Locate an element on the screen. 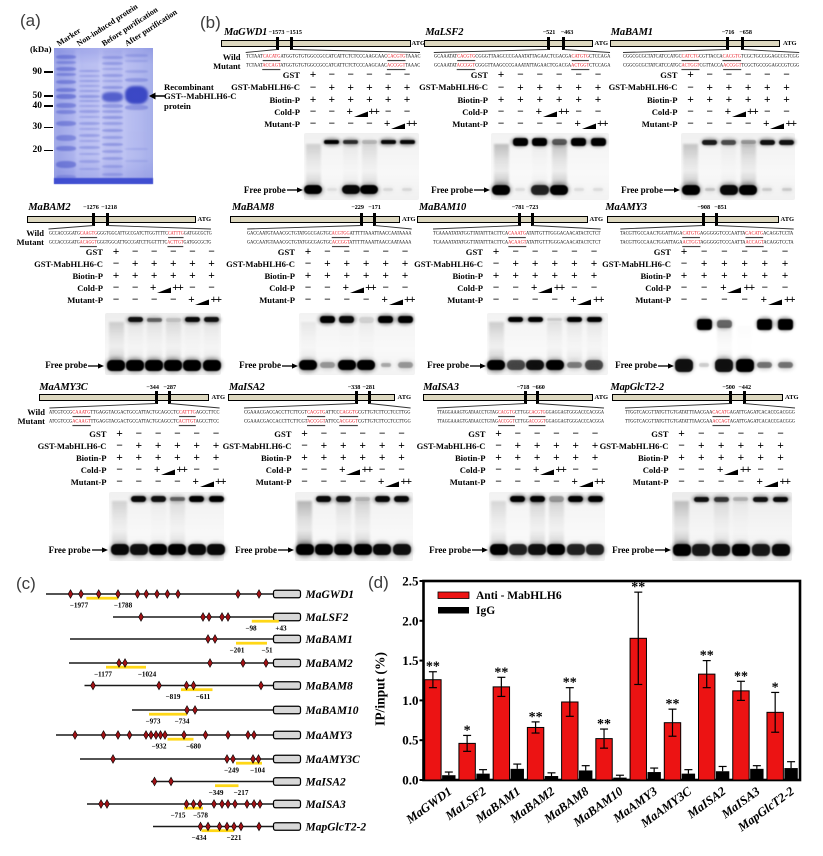 The image size is (823, 856). svg-text: MaLSF2 is located at coordinates (327, 618).